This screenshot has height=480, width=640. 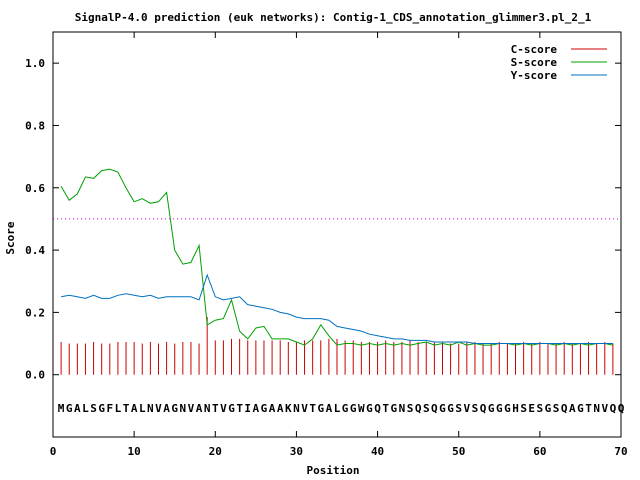 What do you see at coordinates (534, 75) in the screenshot?
I see `legend-label-y-score: Y-score` at bounding box center [534, 75].